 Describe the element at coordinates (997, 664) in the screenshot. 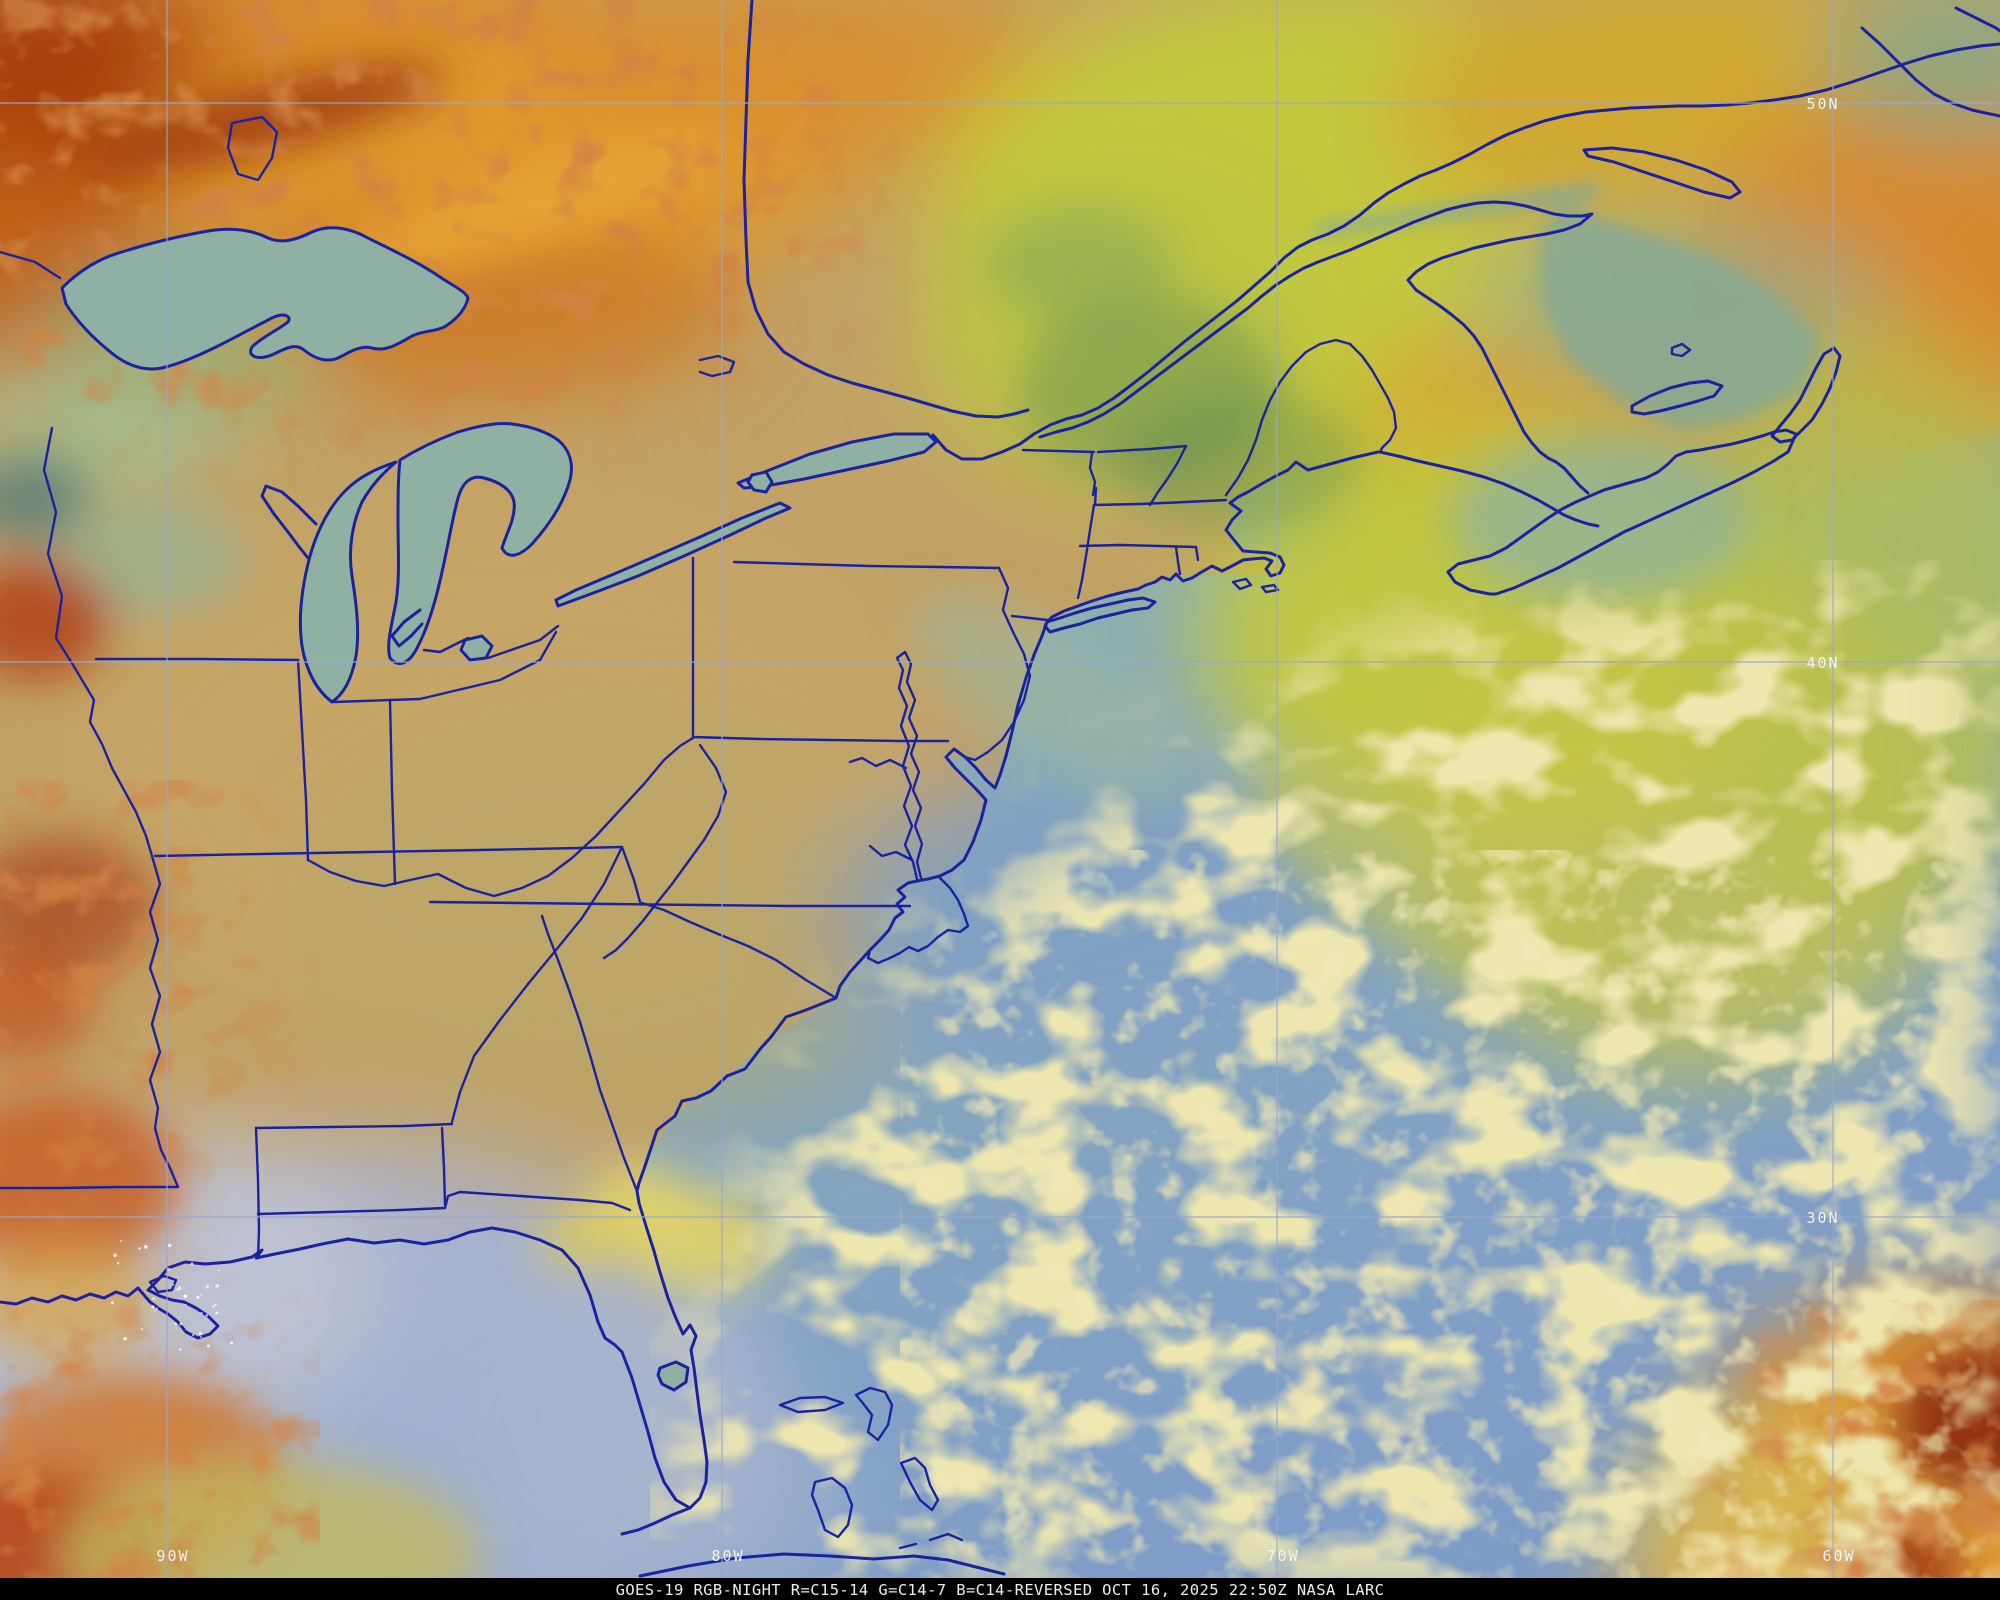

I see `delaware-river` at that location.